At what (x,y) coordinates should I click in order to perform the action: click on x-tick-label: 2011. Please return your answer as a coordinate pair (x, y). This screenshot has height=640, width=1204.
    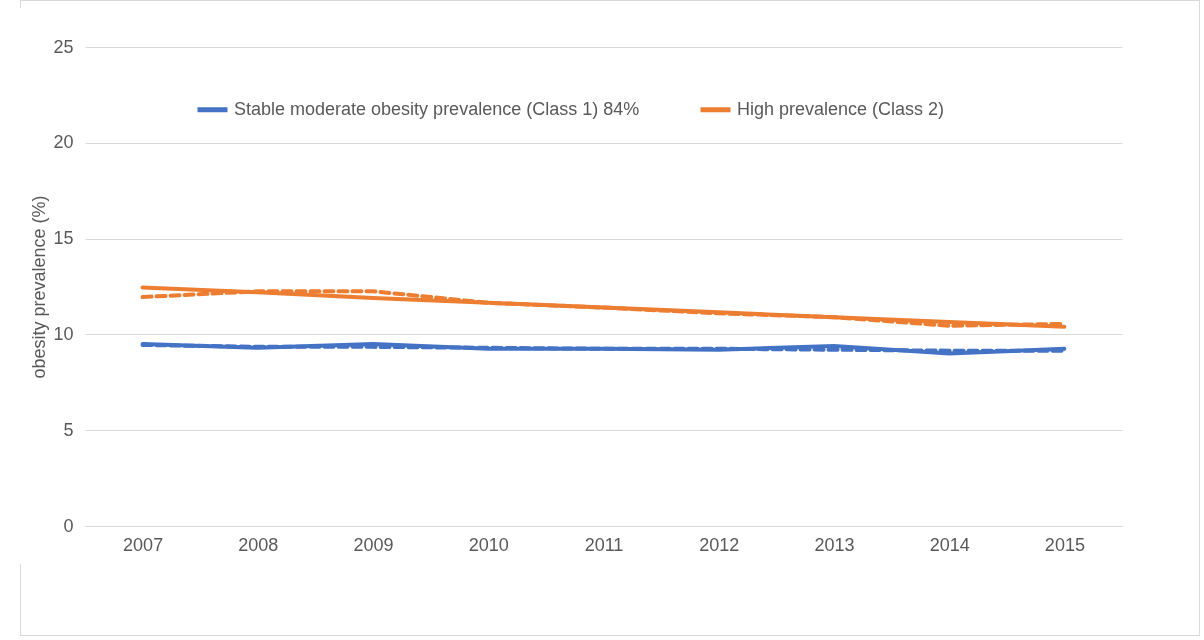
    Looking at the image, I should click on (604, 544).